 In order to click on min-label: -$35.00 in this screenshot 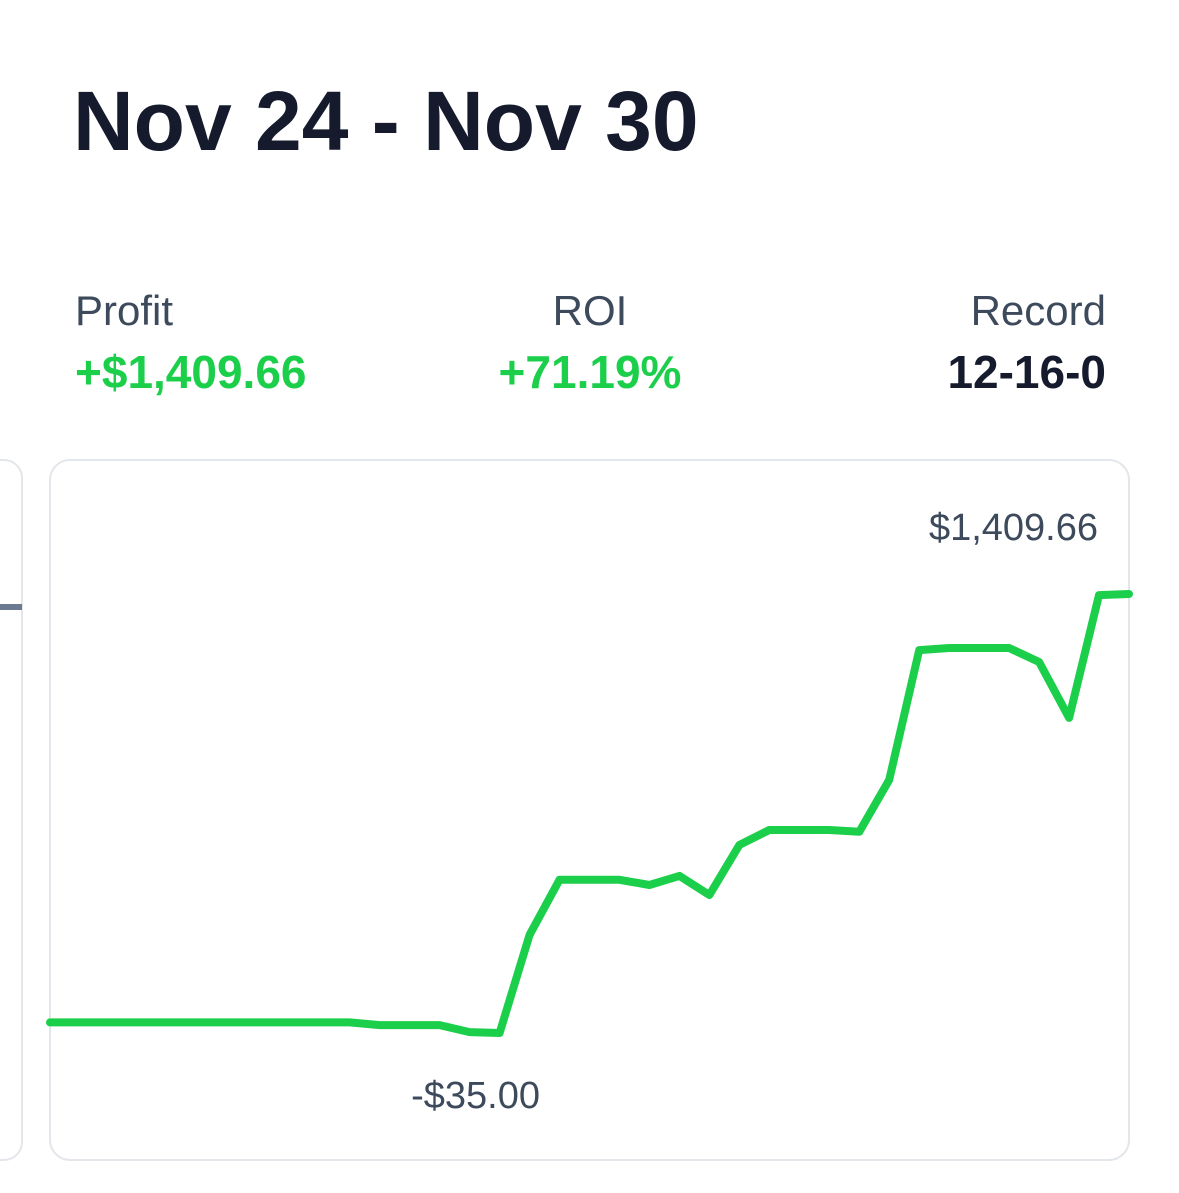, I will do `click(475, 1096)`.